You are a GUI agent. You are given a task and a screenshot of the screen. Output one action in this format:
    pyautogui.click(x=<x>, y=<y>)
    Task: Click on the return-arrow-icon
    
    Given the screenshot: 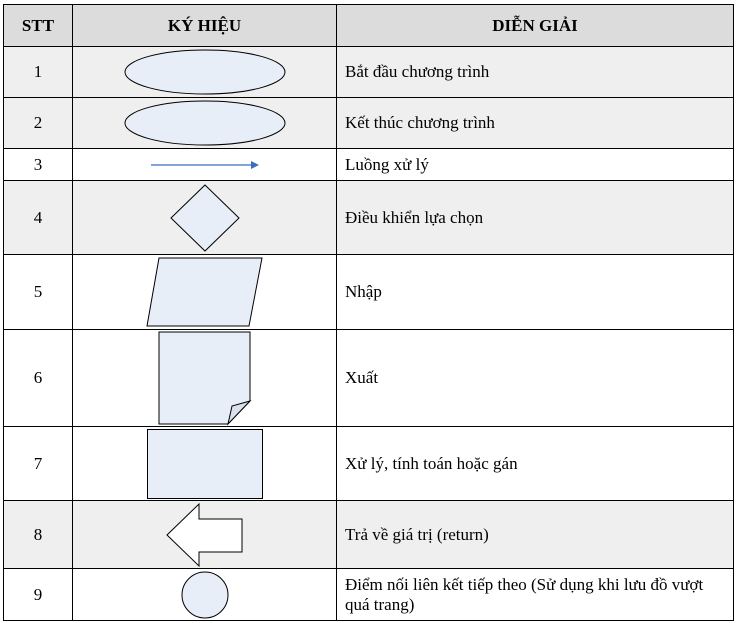 What is the action you would take?
    pyautogui.click(x=203, y=534)
    